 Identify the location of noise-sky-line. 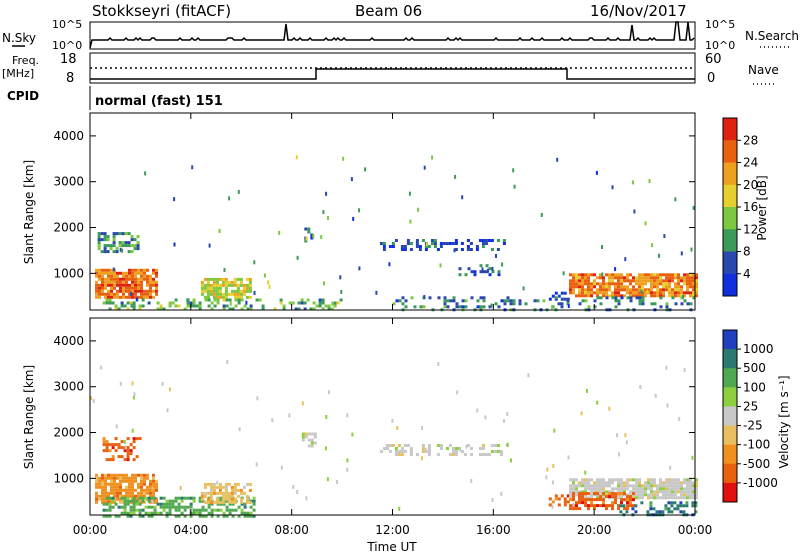
(392, 35).